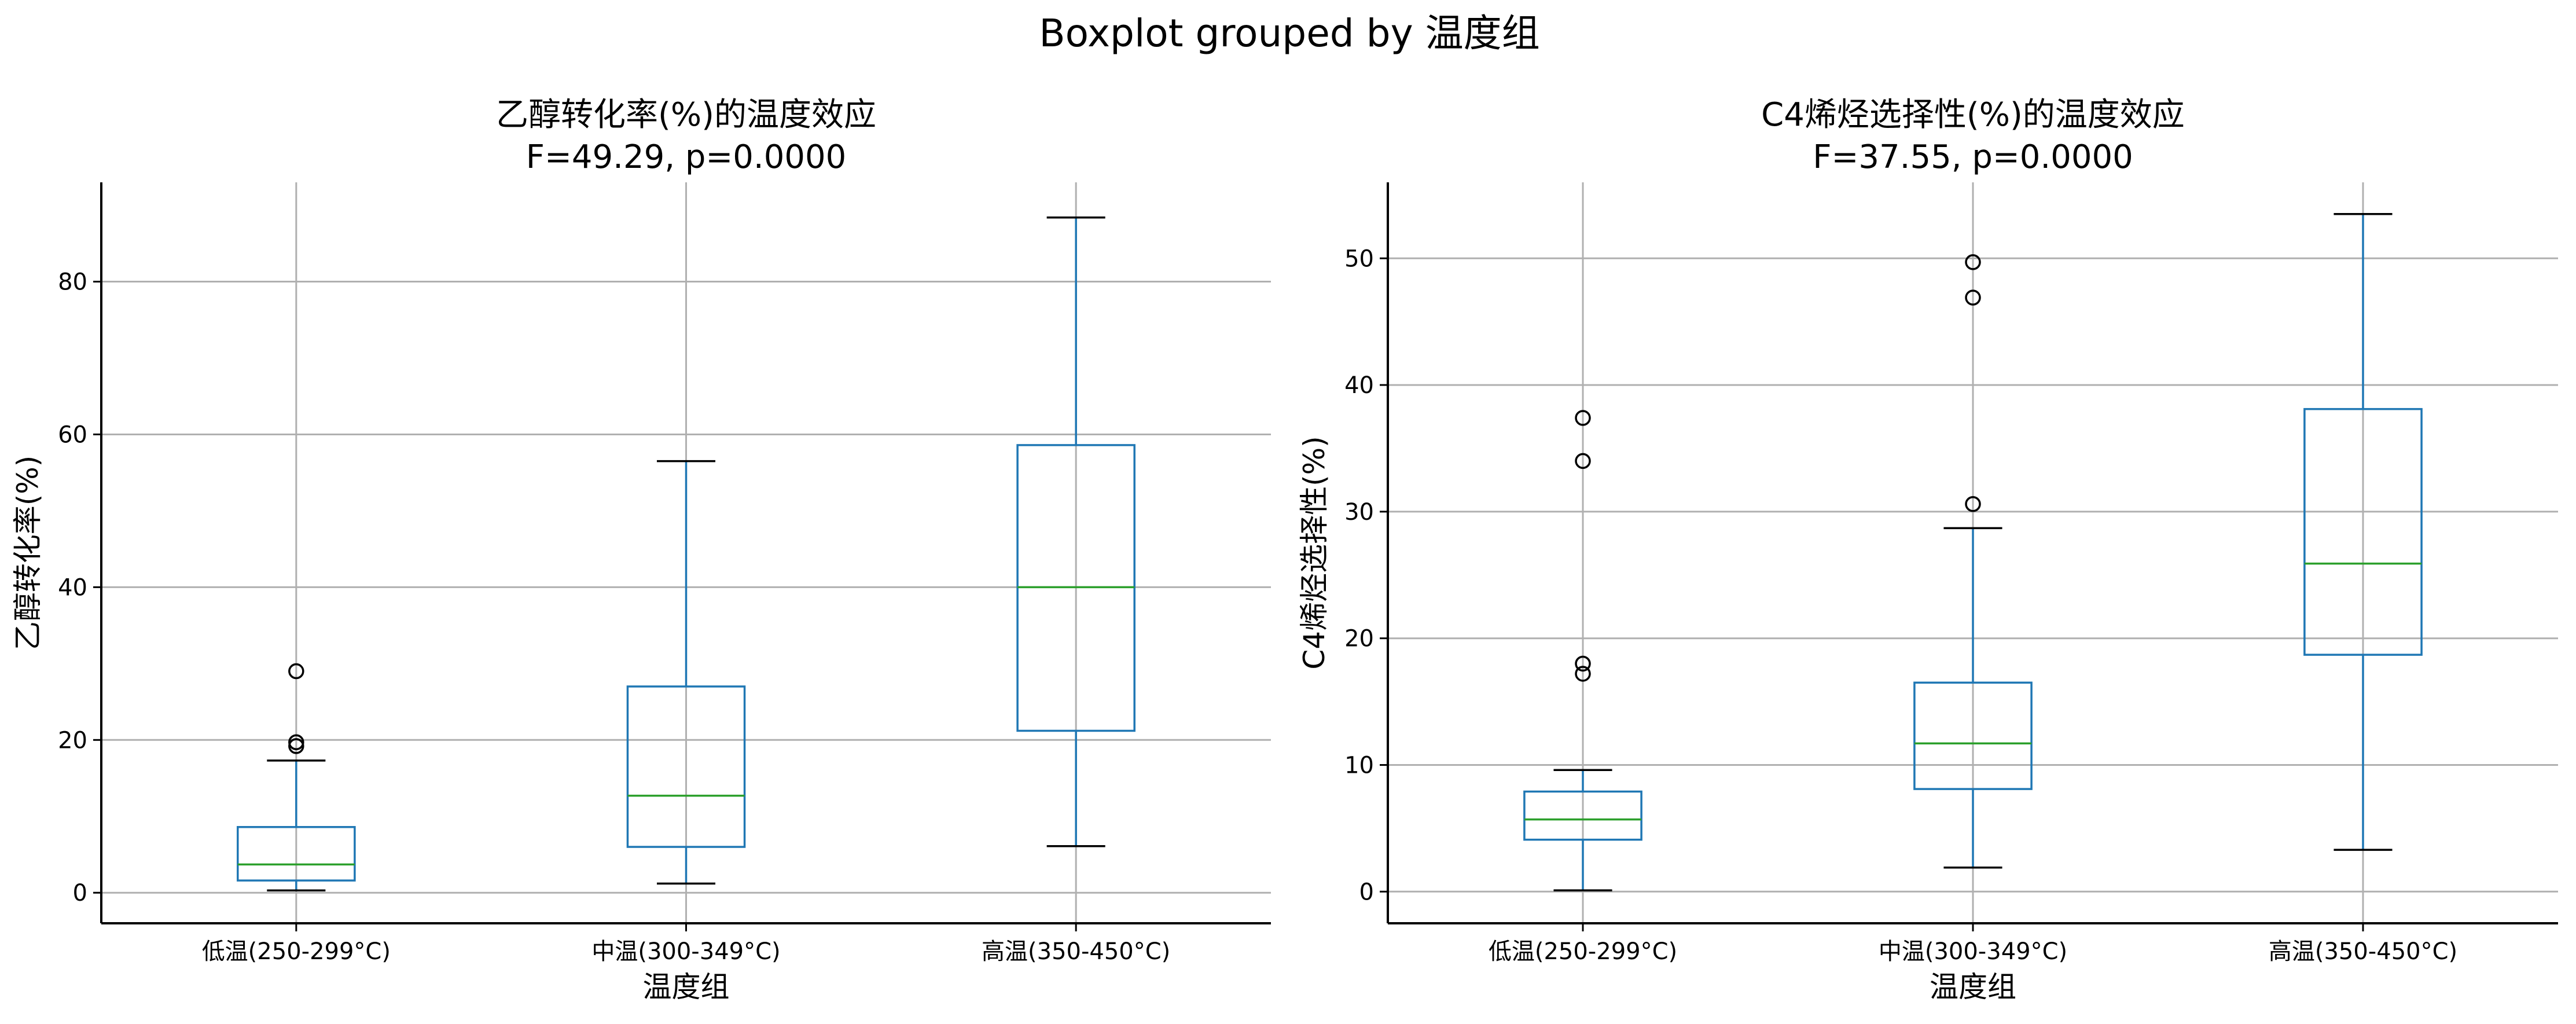 Image resolution: width=2576 pixels, height=1024 pixels. I want to click on y-tick-label: 60, so click(72, 434).